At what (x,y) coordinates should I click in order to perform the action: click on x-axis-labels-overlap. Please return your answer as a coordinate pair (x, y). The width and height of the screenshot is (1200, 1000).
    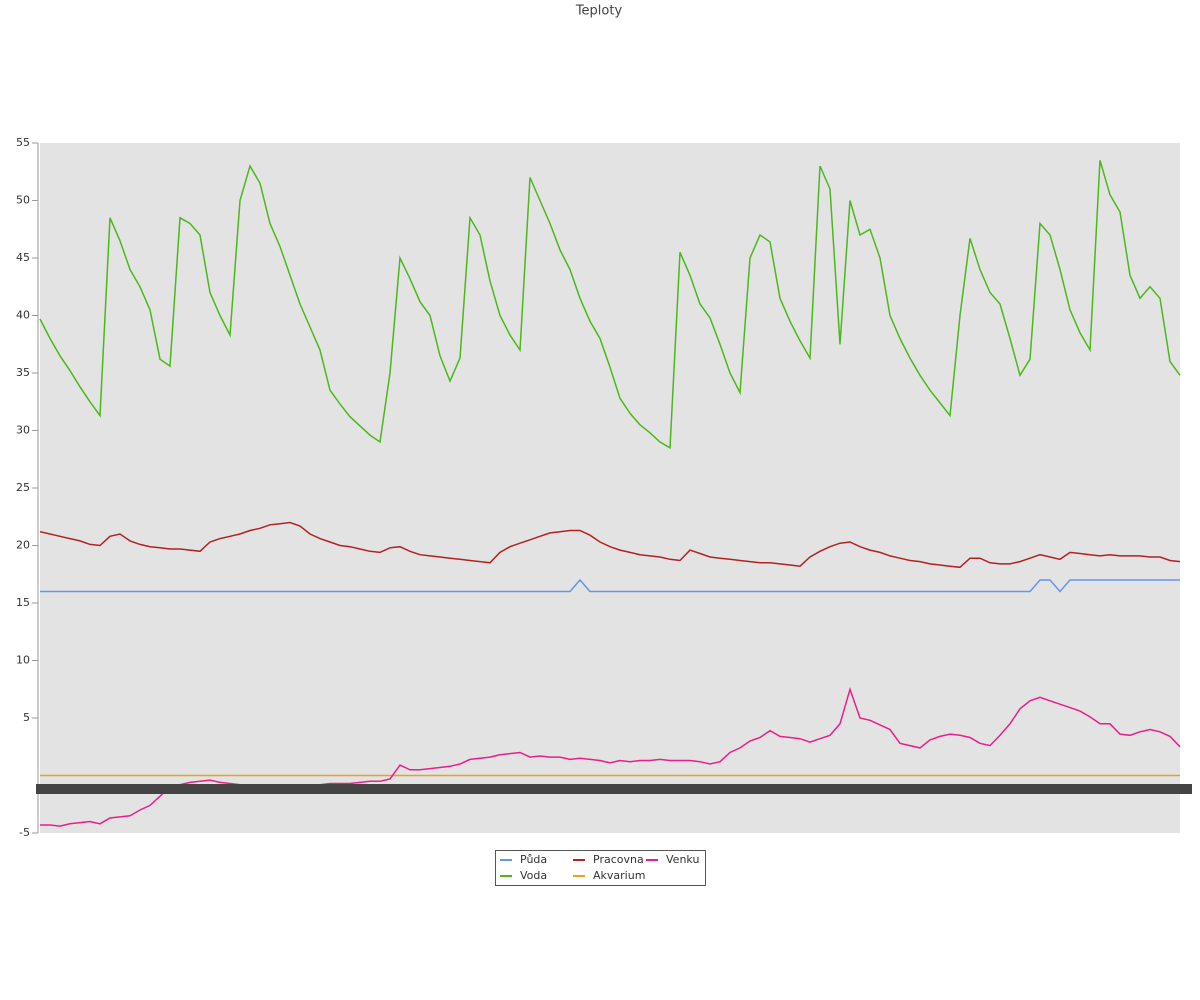
    Looking at the image, I should click on (614, 789).